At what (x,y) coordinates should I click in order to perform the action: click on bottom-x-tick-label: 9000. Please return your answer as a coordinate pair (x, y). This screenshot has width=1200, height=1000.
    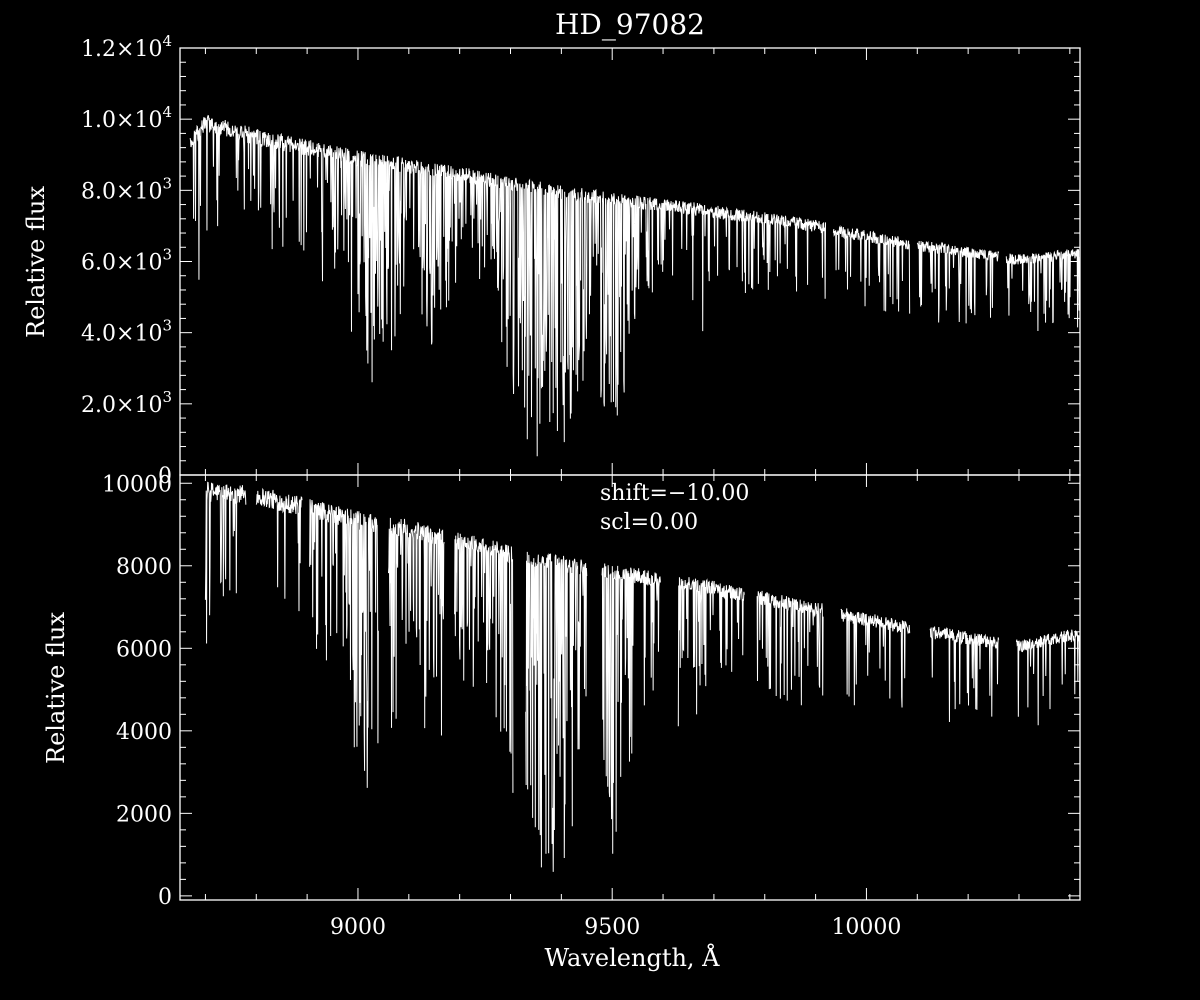
    Looking at the image, I should click on (358, 927).